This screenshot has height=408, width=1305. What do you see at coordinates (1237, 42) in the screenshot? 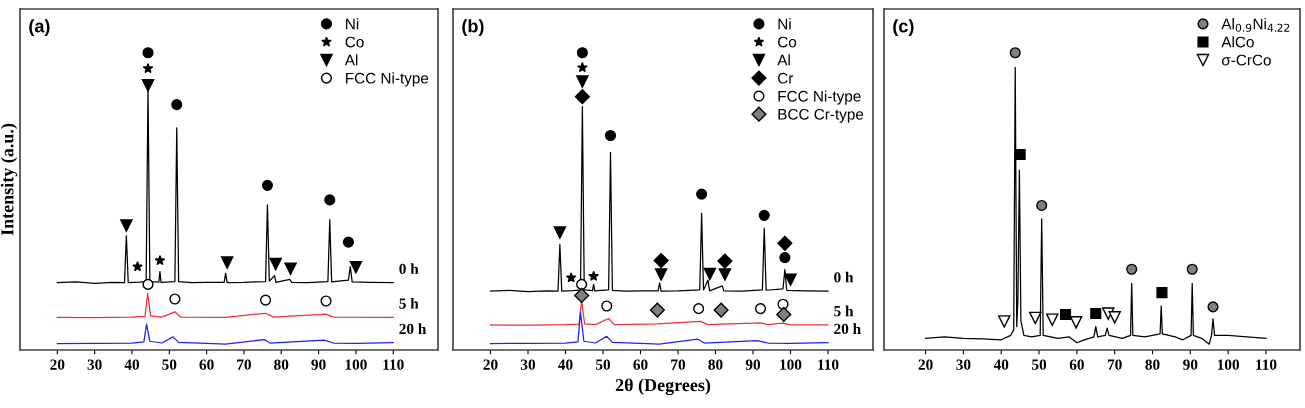
I see `legend-label: AlCo` at bounding box center [1237, 42].